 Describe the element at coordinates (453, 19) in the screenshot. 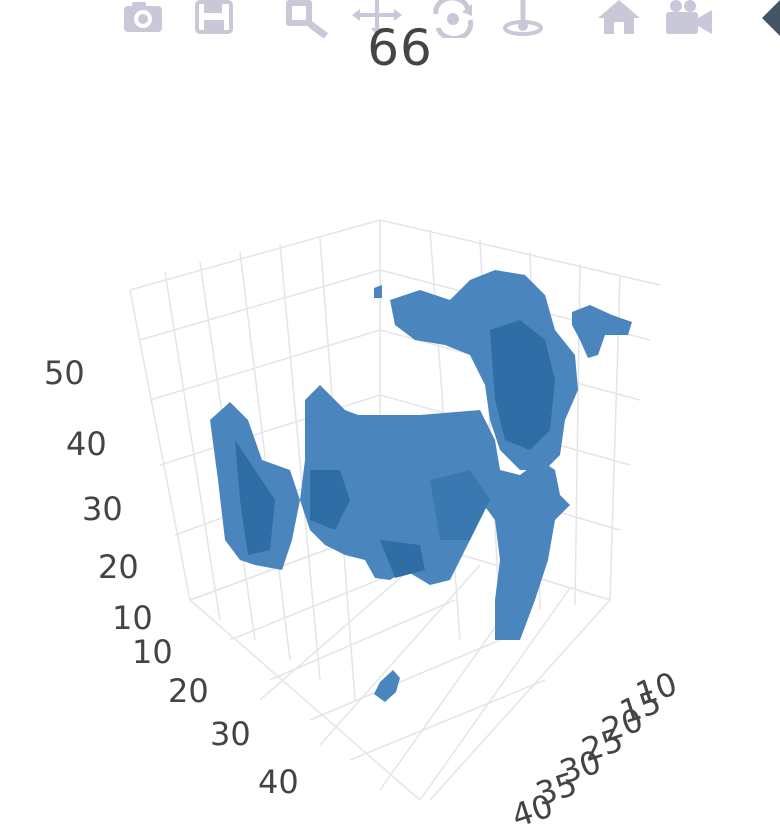

I see `orbit-rotation-icon` at that location.